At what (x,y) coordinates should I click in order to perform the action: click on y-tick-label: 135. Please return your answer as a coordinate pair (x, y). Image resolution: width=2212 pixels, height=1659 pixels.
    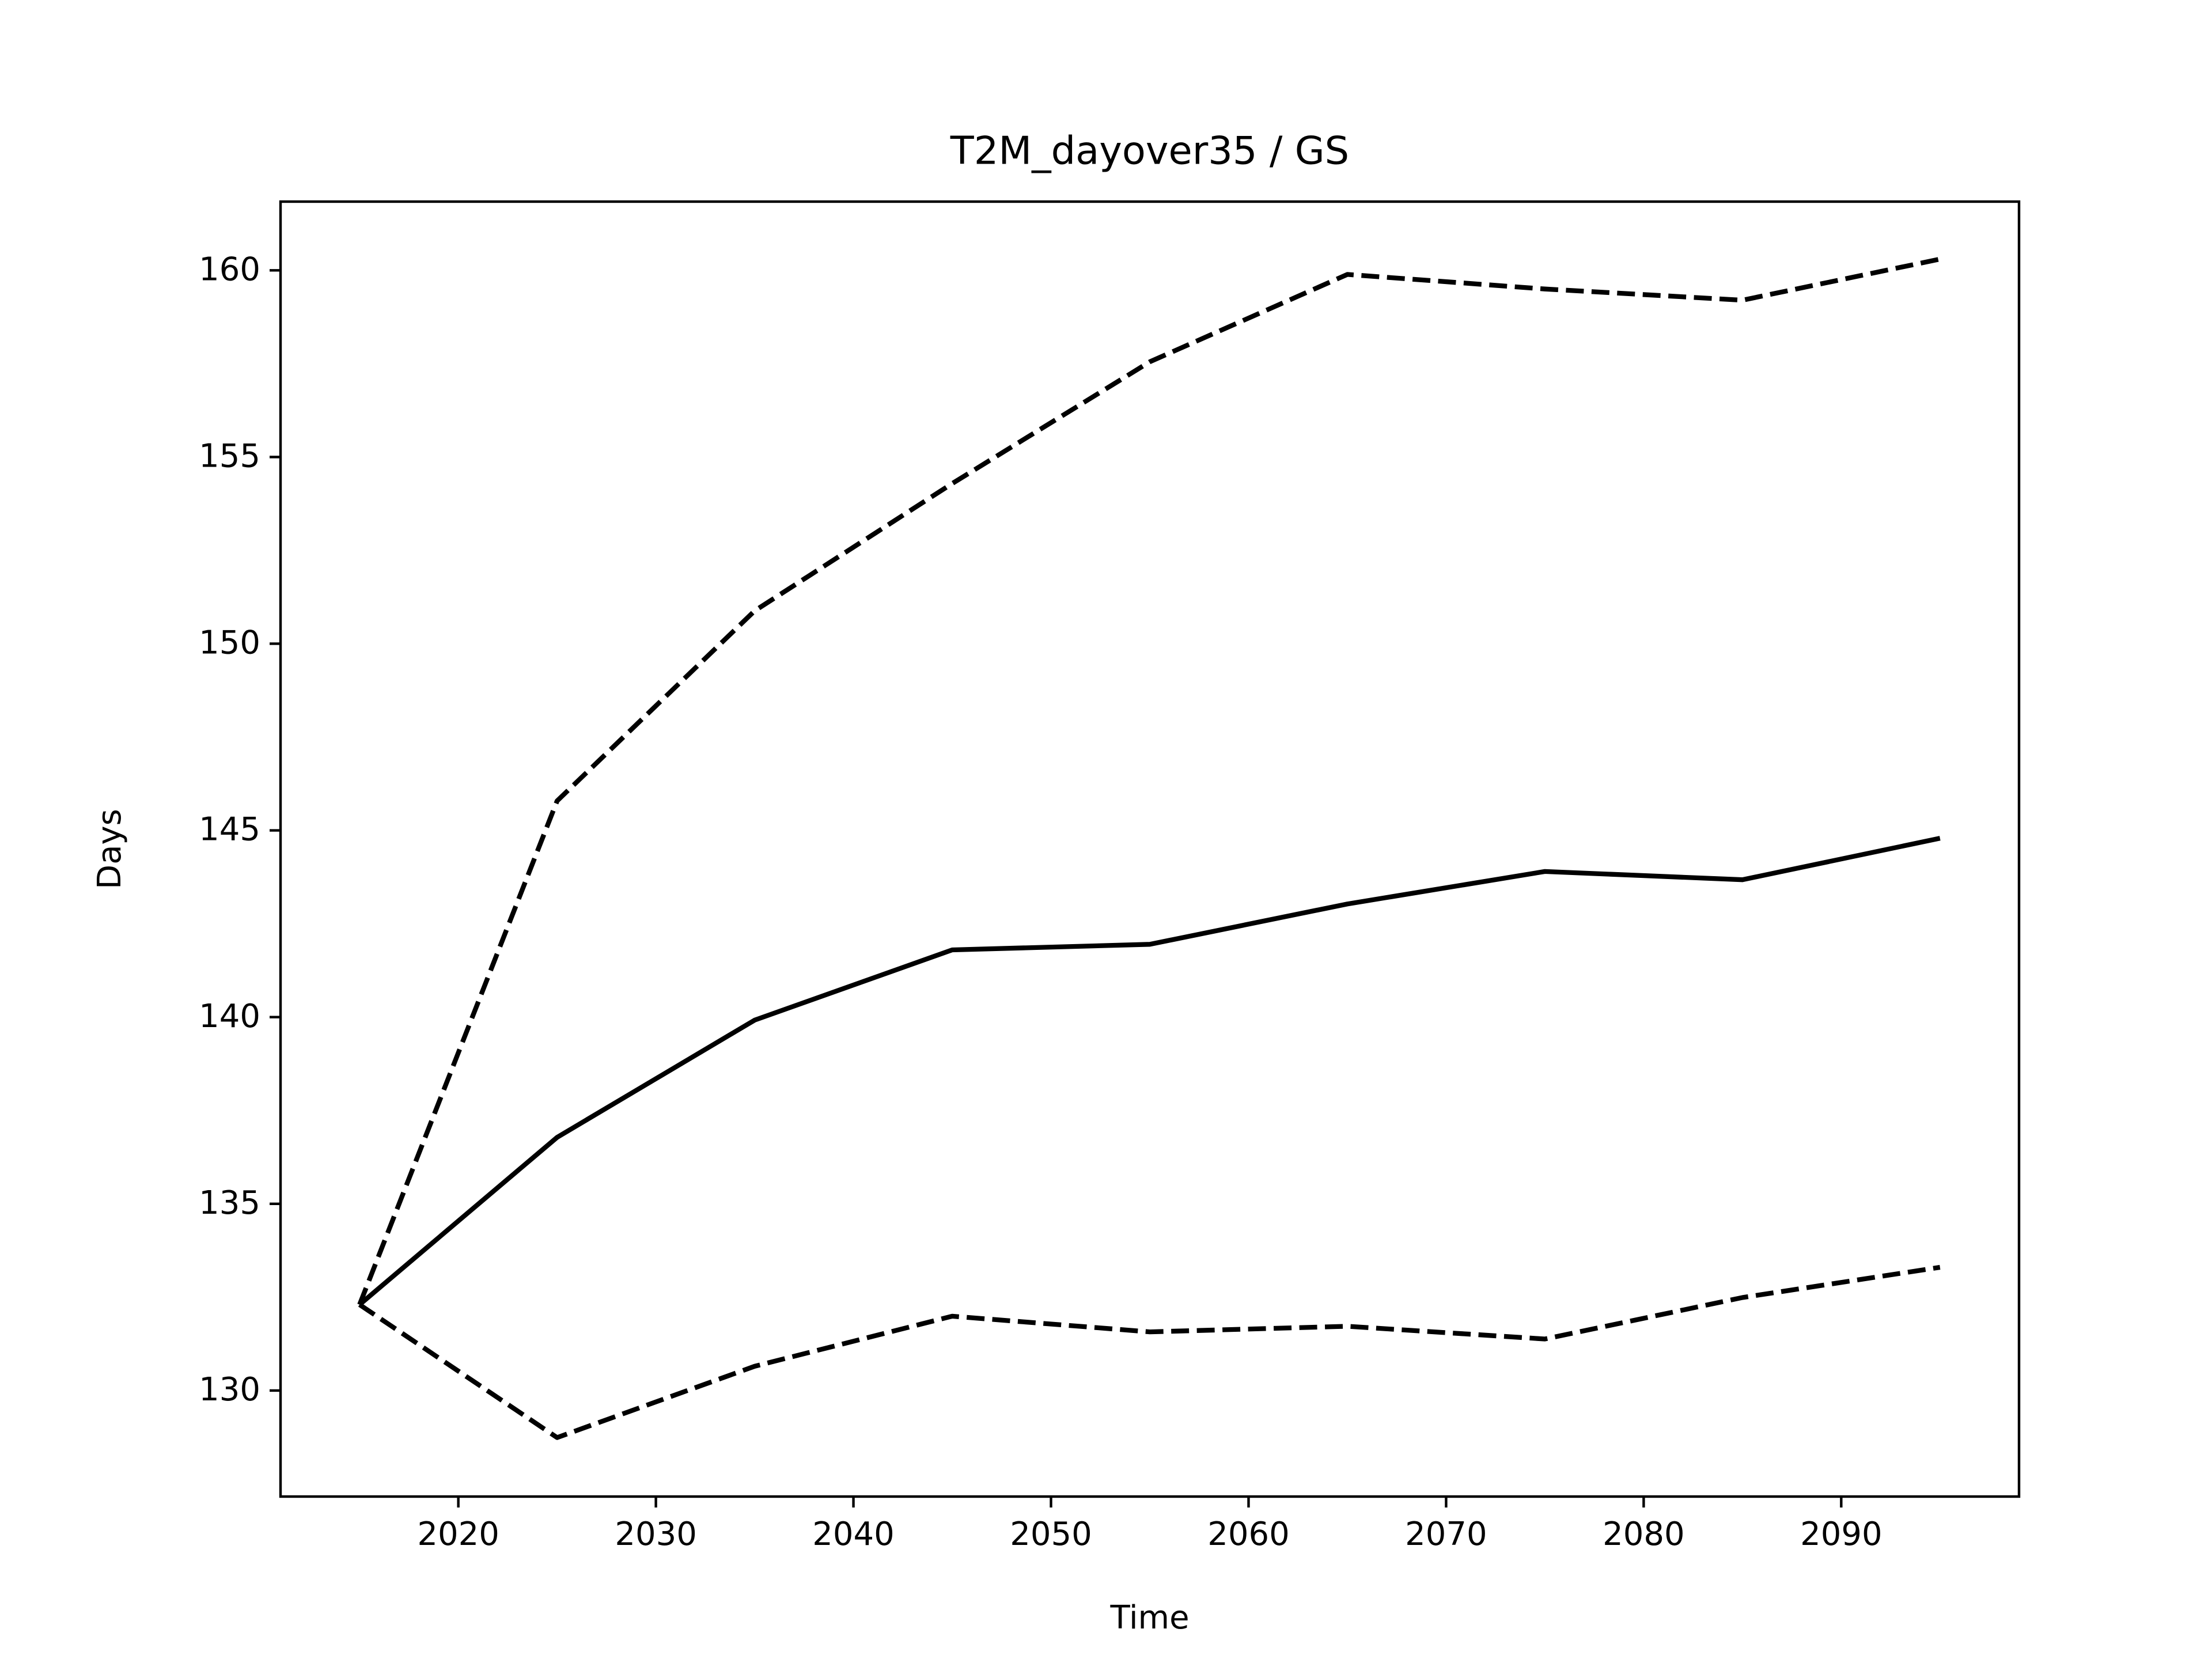
    Looking at the image, I should click on (229, 1203).